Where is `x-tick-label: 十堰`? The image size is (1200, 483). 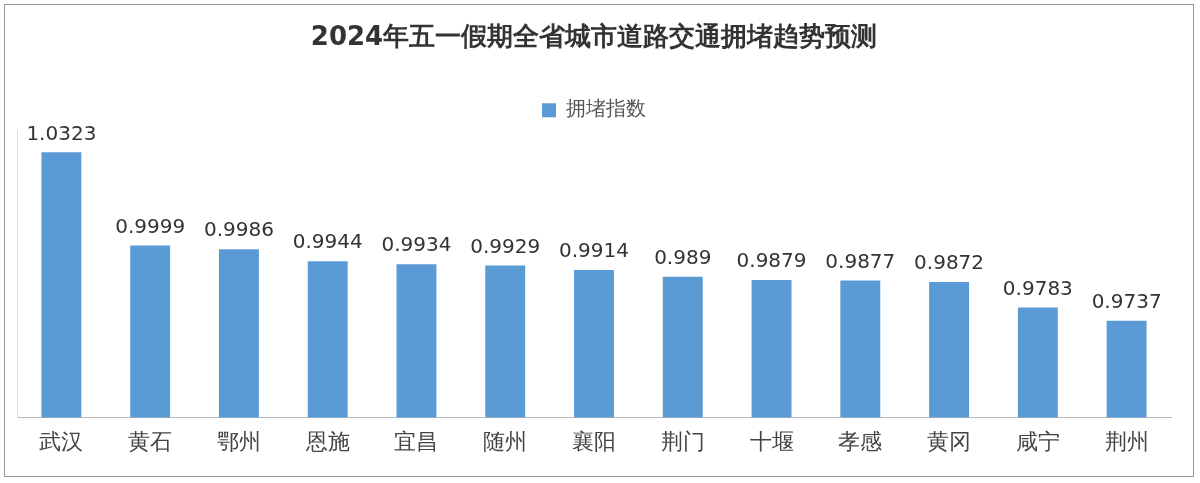 x-tick-label: 十堰 is located at coordinates (771, 441).